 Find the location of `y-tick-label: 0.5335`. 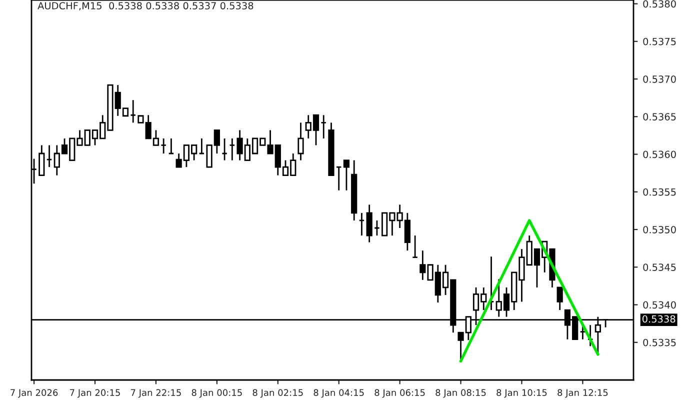

y-tick-label: 0.5335 is located at coordinates (659, 342).